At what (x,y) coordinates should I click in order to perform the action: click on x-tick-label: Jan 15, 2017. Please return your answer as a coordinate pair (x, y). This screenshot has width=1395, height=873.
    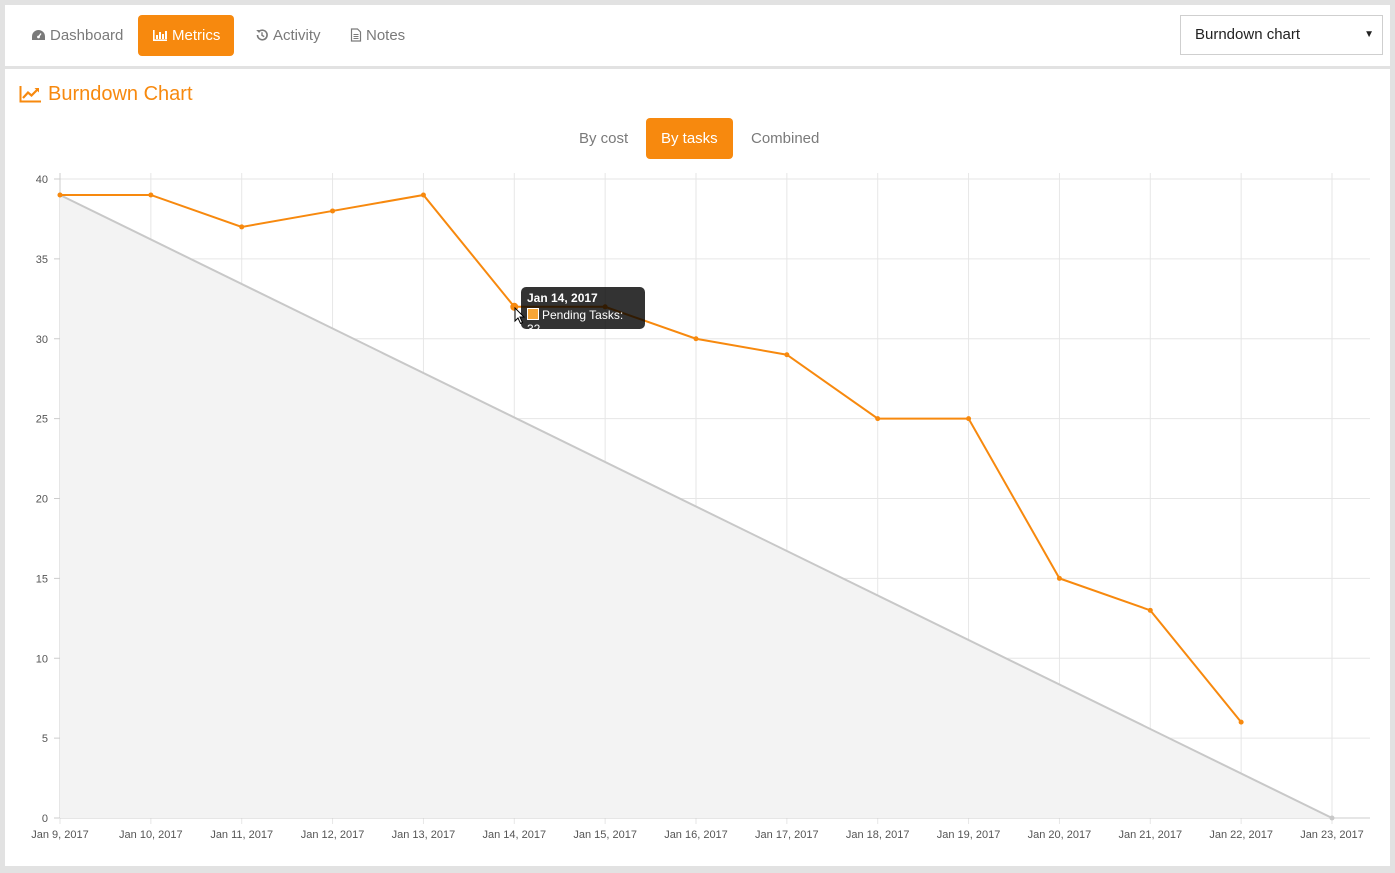
    Looking at the image, I should click on (605, 835).